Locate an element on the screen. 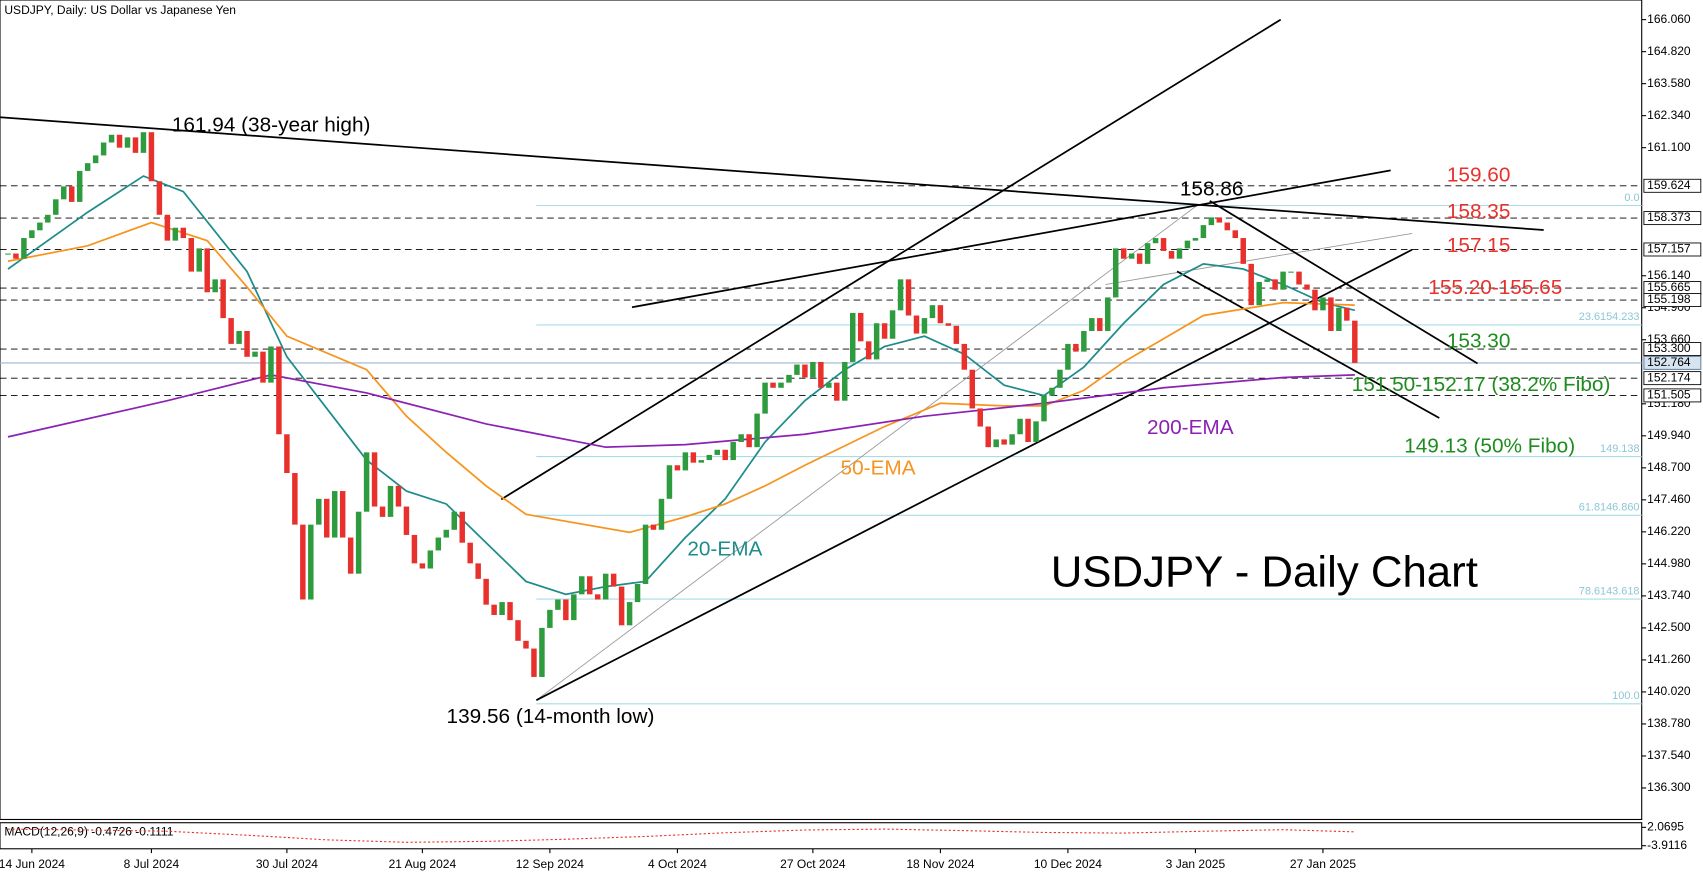 Image resolution: width=1703 pixels, height=877 pixels. macd-tick-label: -3.9116 is located at coordinates (1667, 845).